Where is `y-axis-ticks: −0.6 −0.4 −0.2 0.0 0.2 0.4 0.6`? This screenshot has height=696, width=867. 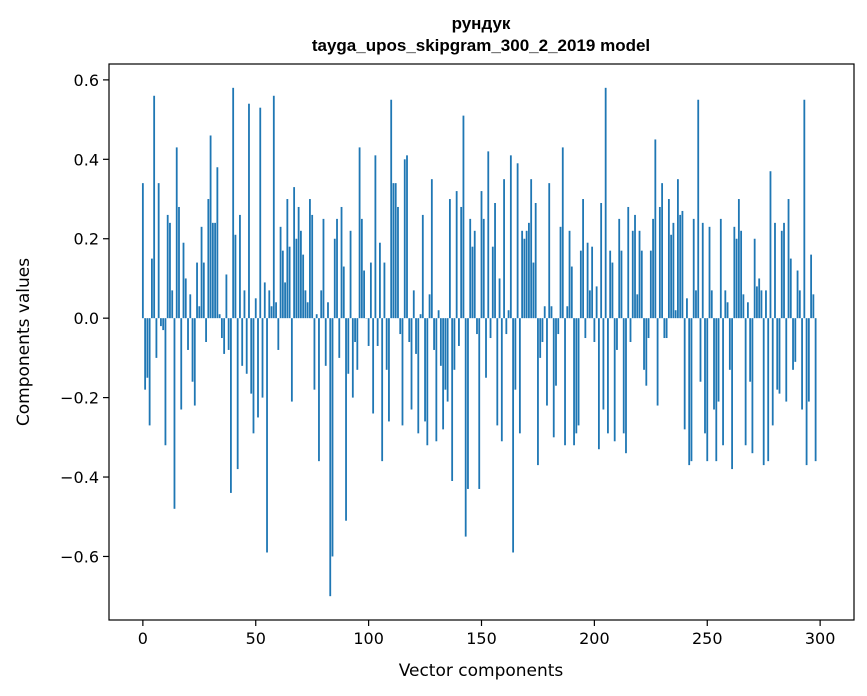
y-axis-ticks: −0.6 −0.4 −0.2 0.0 0.2 0.4 0.6 is located at coordinates (84, 318).